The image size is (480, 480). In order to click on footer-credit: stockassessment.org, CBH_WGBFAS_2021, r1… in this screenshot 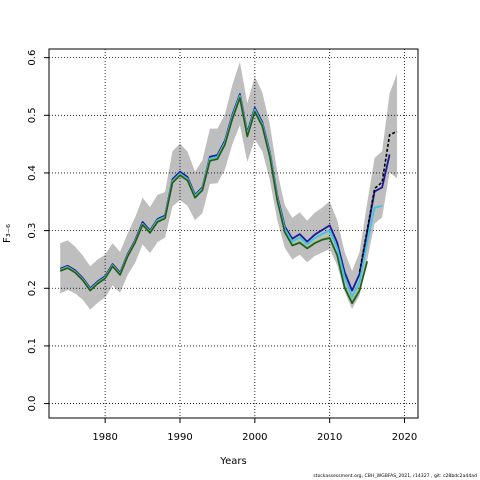, I will do `click(395, 476)`.